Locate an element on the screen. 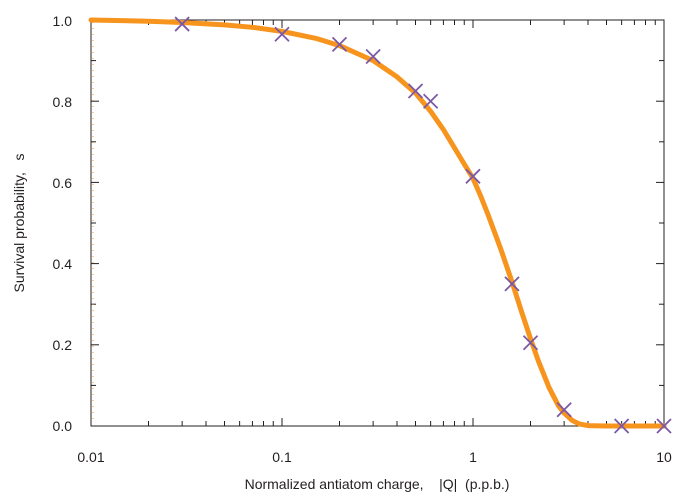  x-tick-label: 10 is located at coordinates (664, 457).